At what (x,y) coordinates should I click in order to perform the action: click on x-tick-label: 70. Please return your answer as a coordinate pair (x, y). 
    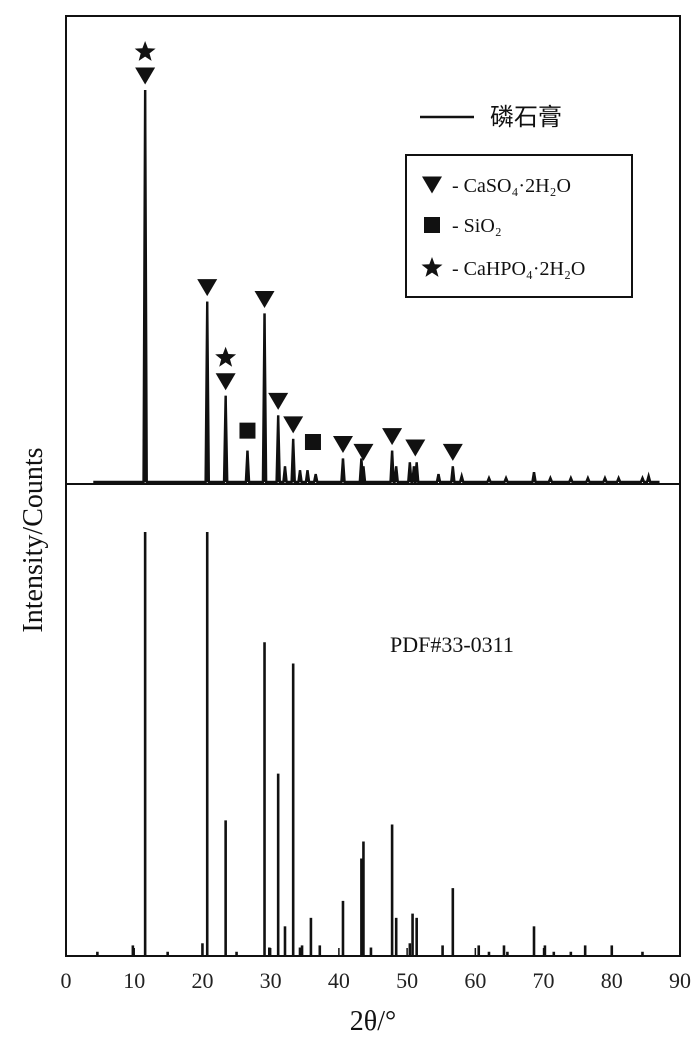
    Looking at the image, I should click on (544, 980).